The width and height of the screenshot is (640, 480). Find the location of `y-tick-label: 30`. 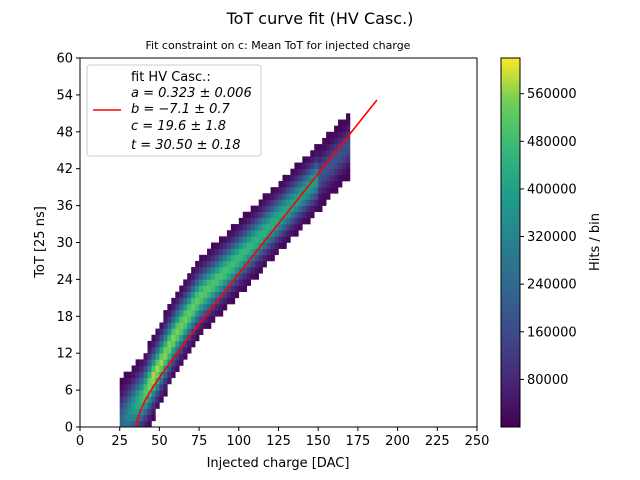

y-tick-label: 30 is located at coordinates (64, 243).